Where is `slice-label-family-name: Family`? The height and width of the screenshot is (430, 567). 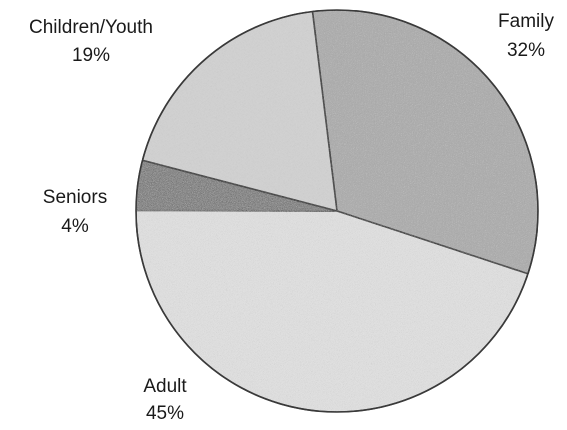
slice-label-family-name: Family is located at coordinates (526, 21).